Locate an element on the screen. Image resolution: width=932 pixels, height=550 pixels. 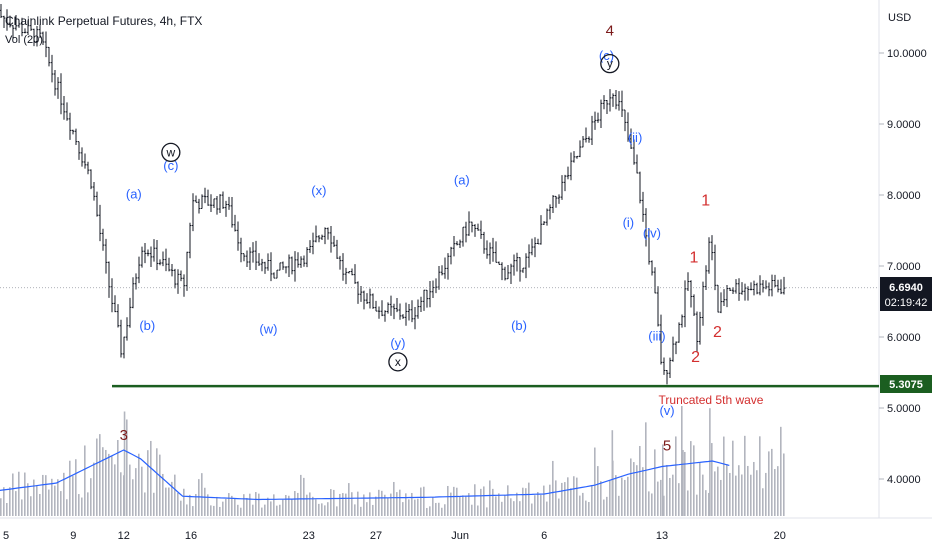
wave-label: (b) is located at coordinates (519, 325).